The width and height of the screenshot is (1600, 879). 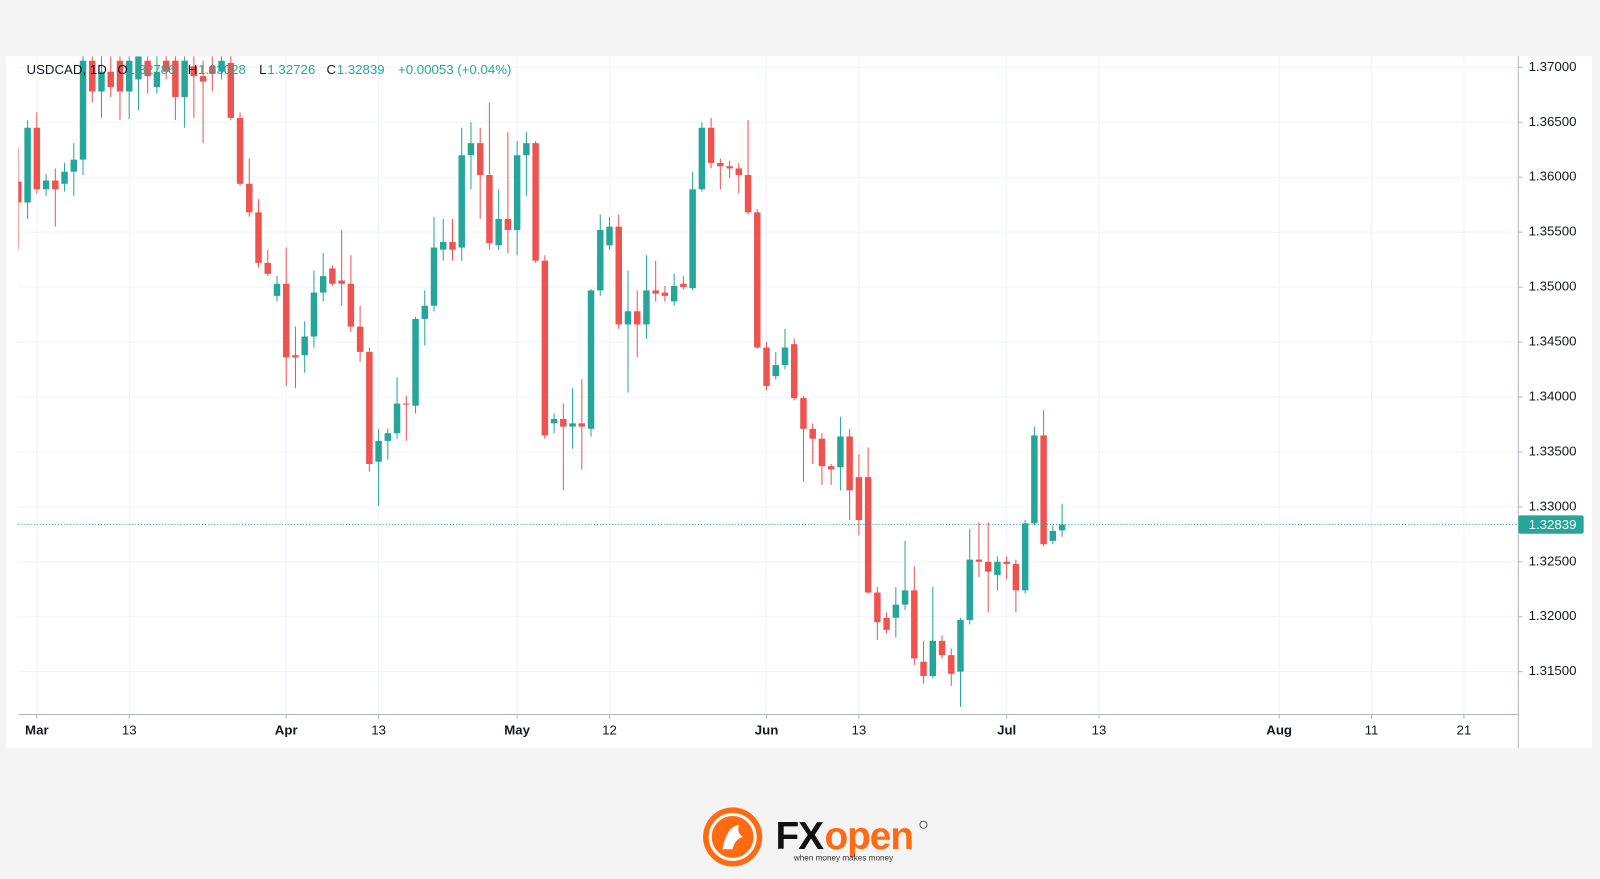 I want to click on last-price-label: 1.32839, so click(x=1553, y=524).